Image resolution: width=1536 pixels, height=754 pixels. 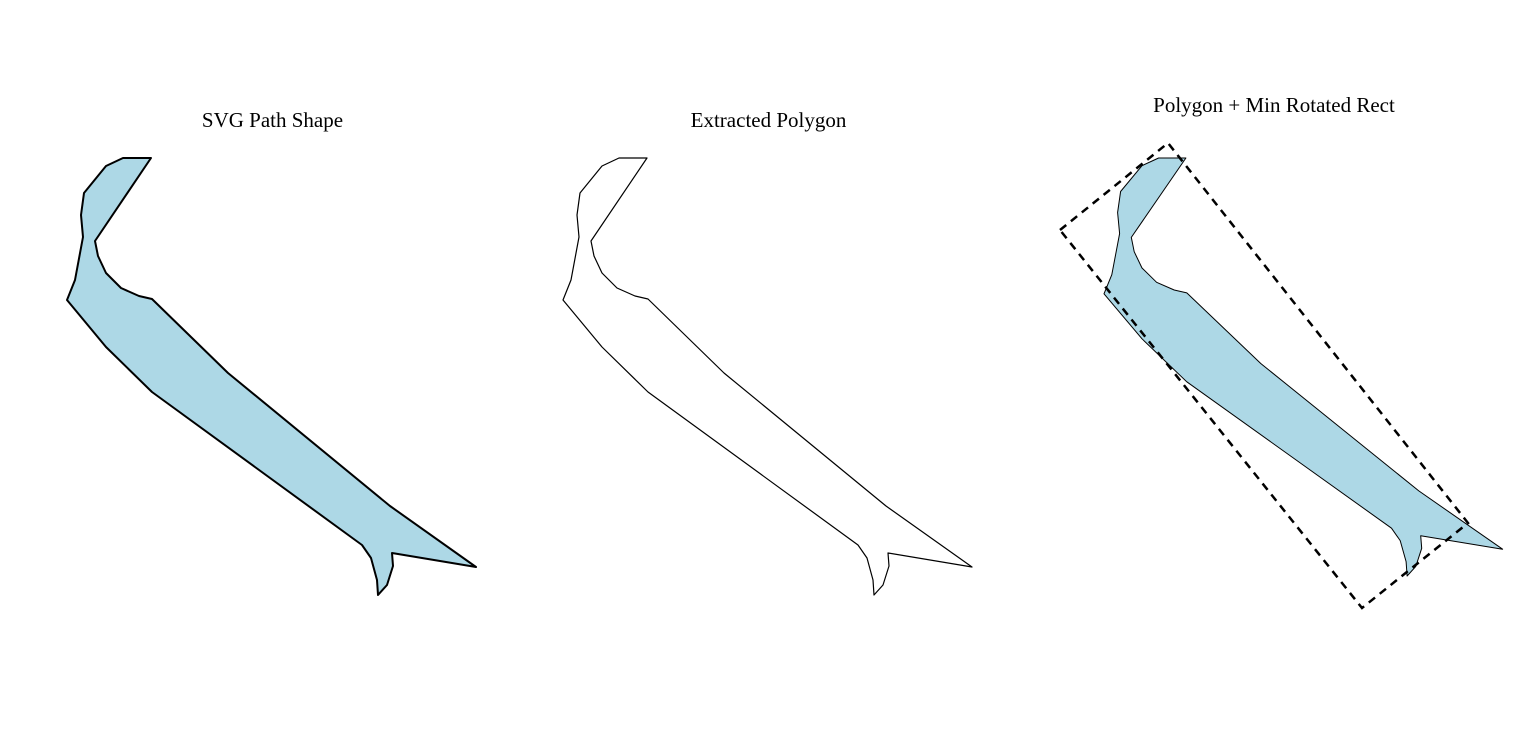 I want to click on panel-title: Polygon + Min Rotated Rect, so click(x=1274, y=105).